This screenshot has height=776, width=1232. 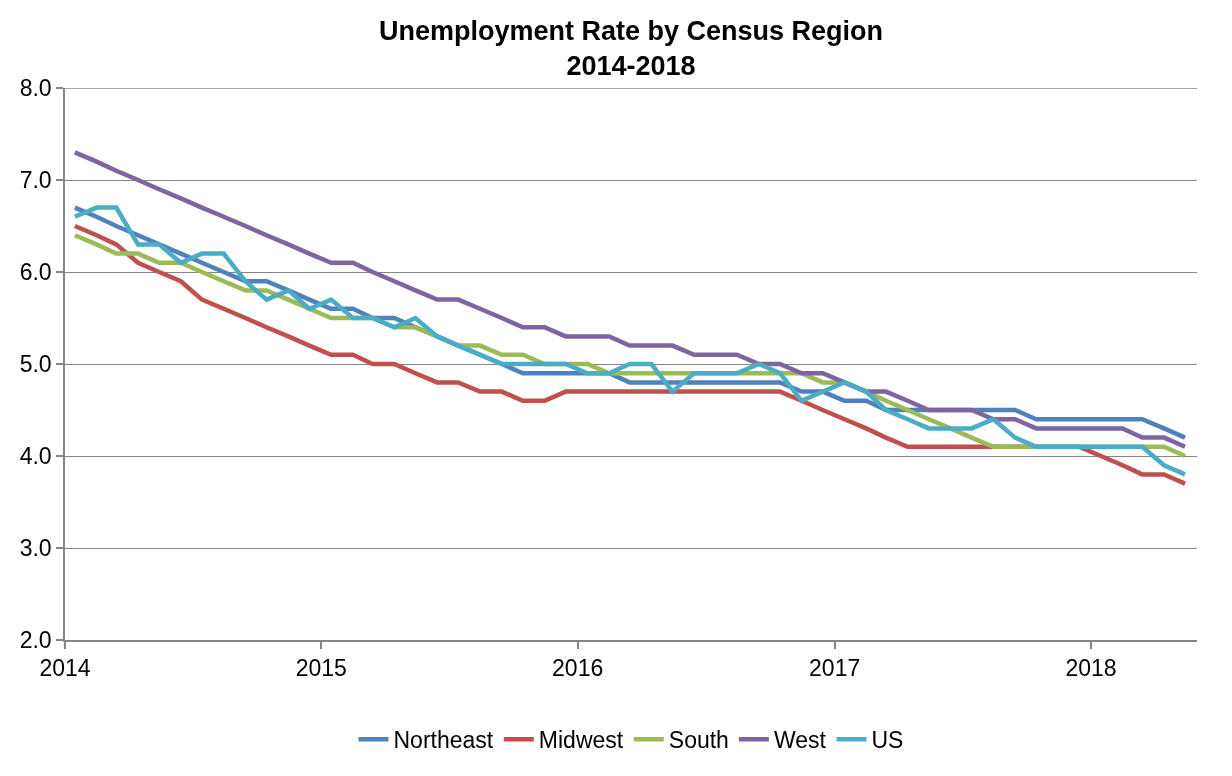 What do you see at coordinates (35, 456) in the screenshot?
I see `y-tick-label: 4.0` at bounding box center [35, 456].